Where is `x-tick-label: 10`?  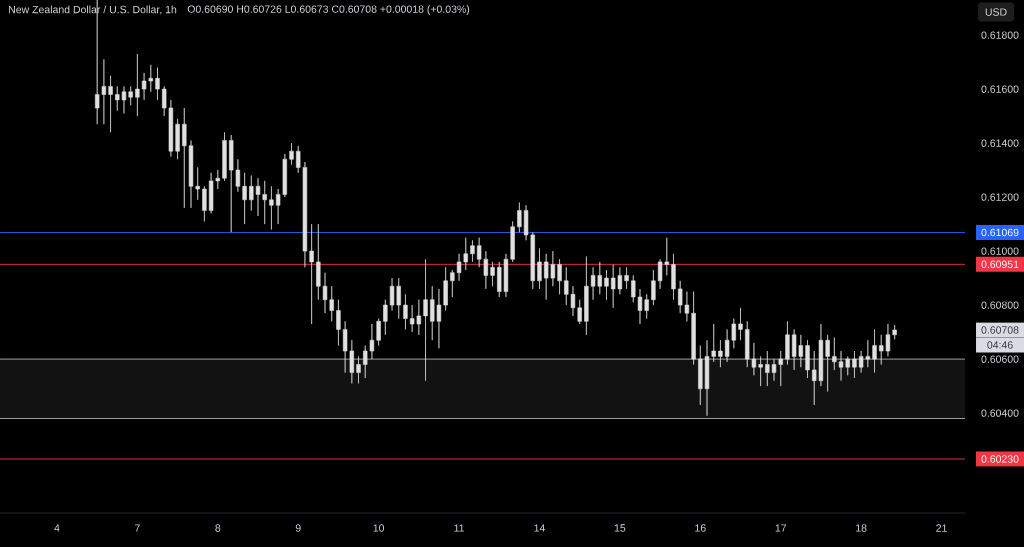
x-tick-label: 10 is located at coordinates (379, 528).